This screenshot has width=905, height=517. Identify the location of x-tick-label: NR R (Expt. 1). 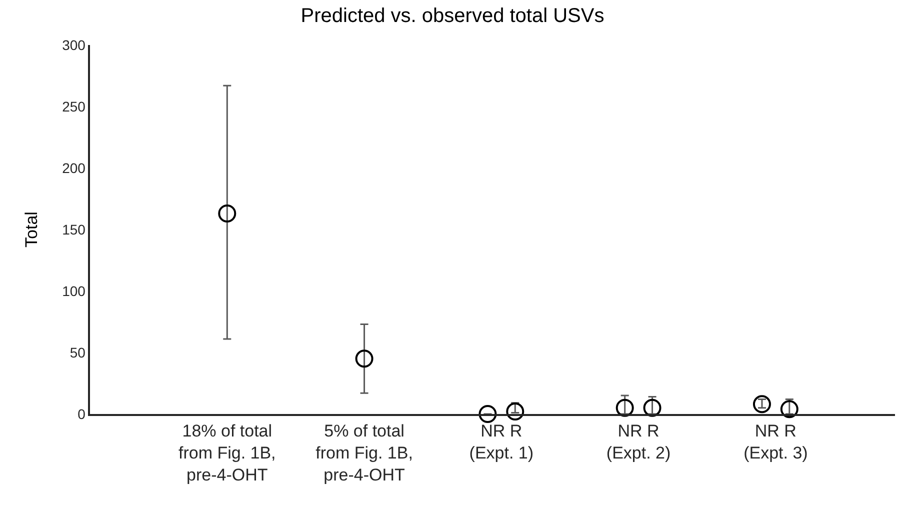
(501, 441).